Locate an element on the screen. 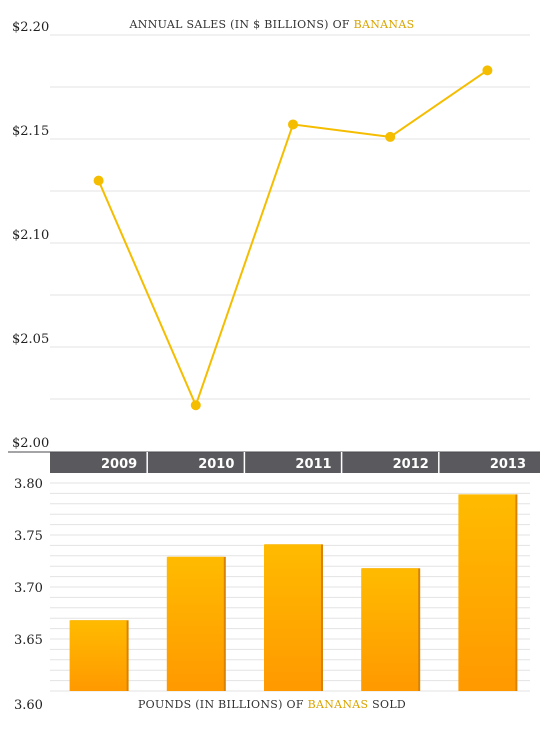 The height and width of the screenshot is (741, 545). bar-y-tick-label: 3.75 is located at coordinates (28, 536).